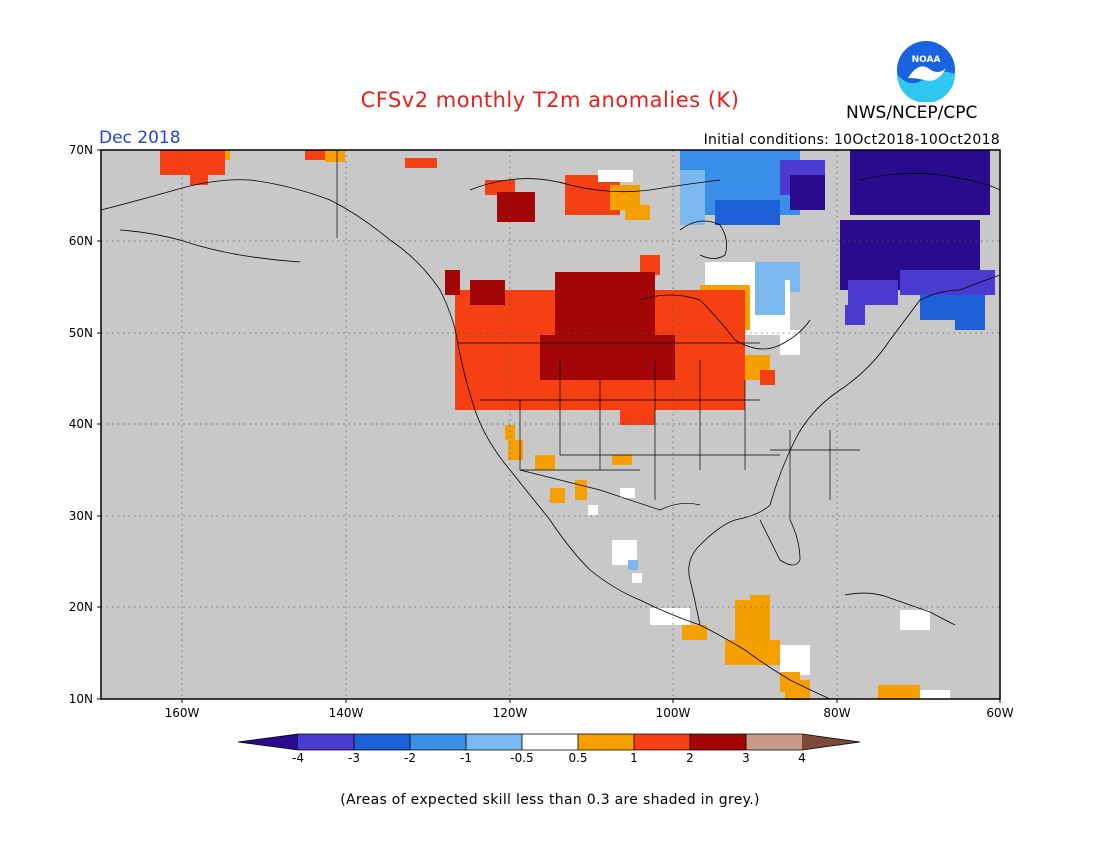 The image size is (1100, 850). What do you see at coordinates (80, 333) in the screenshot?
I see `lat-label: 50N` at bounding box center [80, 333].